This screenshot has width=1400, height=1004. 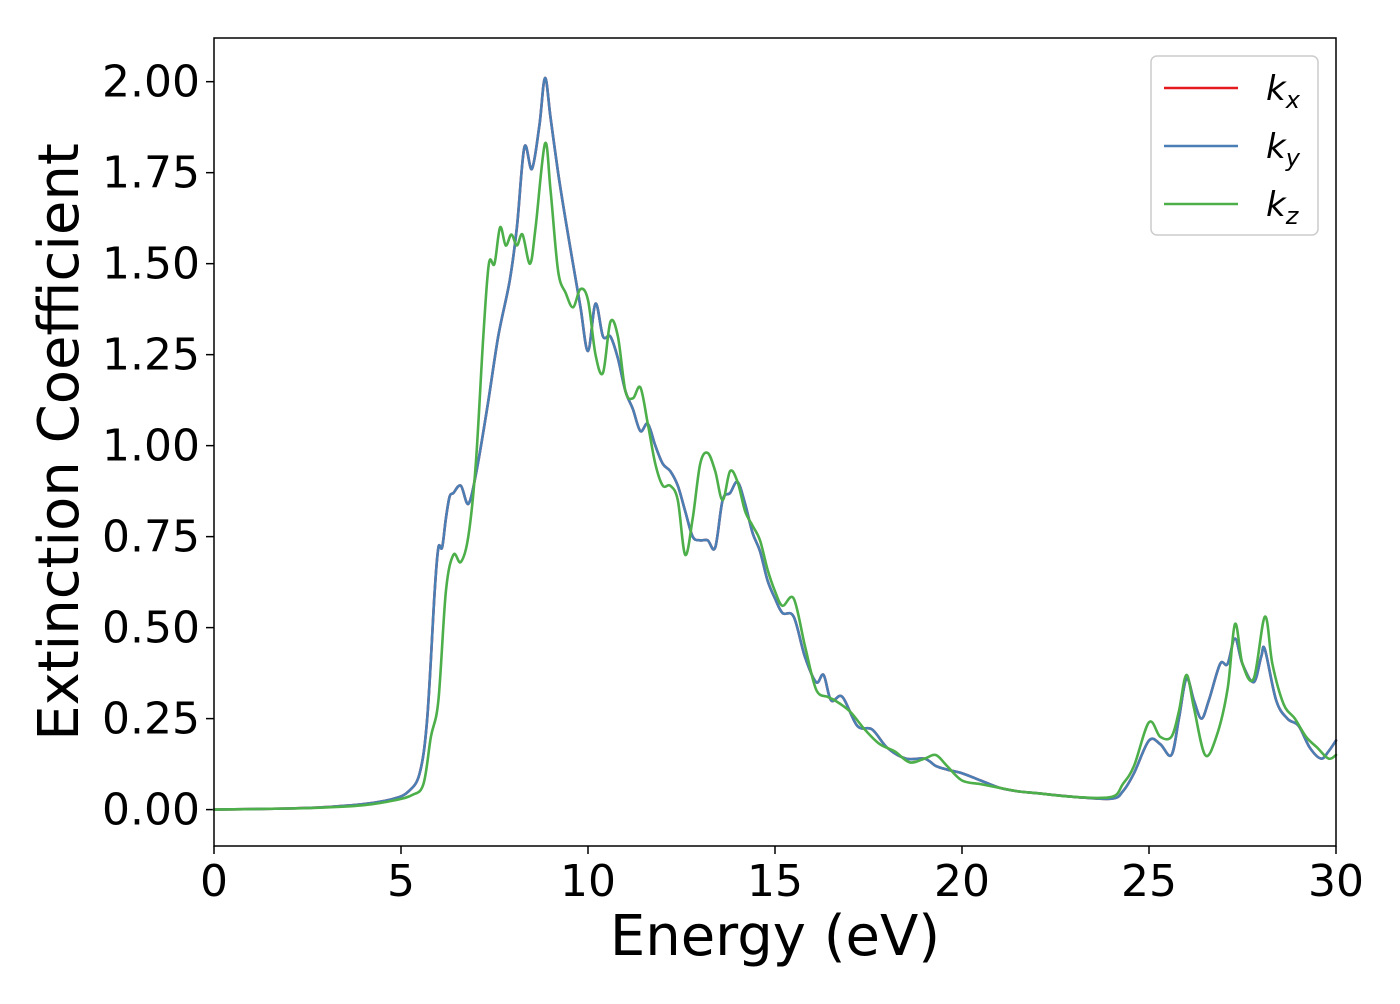 What do you see at coordinates (775, 881) in the screenshot?
I see `x-tick-label: 15` at bounding box center [775, 881].